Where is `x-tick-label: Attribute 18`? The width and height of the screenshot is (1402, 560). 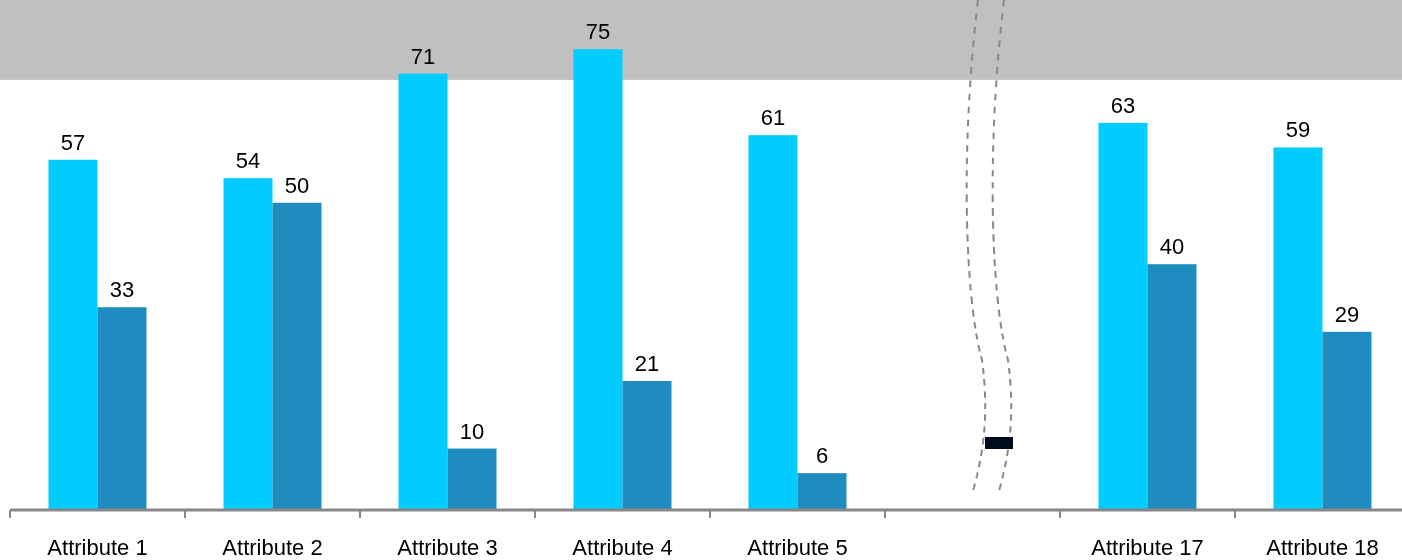 x-tick-label: Attribute 18 is located at coordinates (1322, 547).